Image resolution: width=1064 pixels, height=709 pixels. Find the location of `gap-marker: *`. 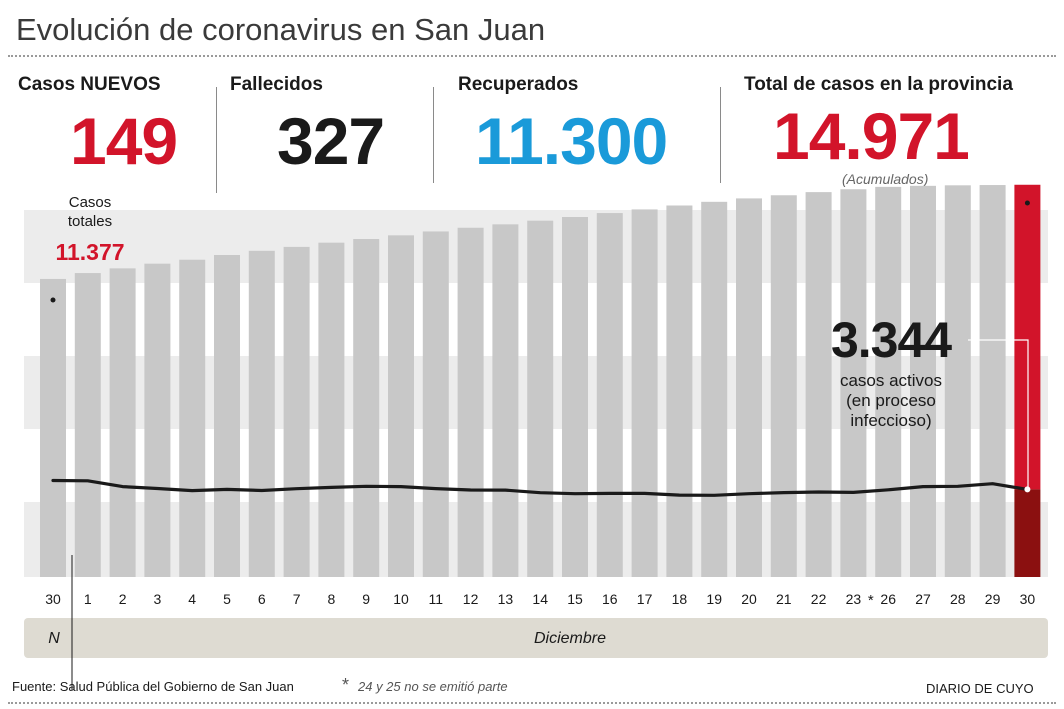

gap-marker: * is located at coordinates (871, 600).